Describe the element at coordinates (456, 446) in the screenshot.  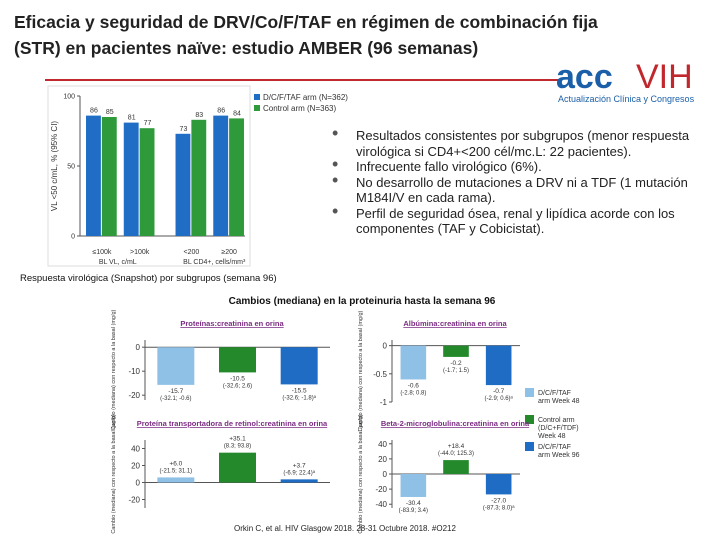
I see `bar-value-label: +18.4` at that location.